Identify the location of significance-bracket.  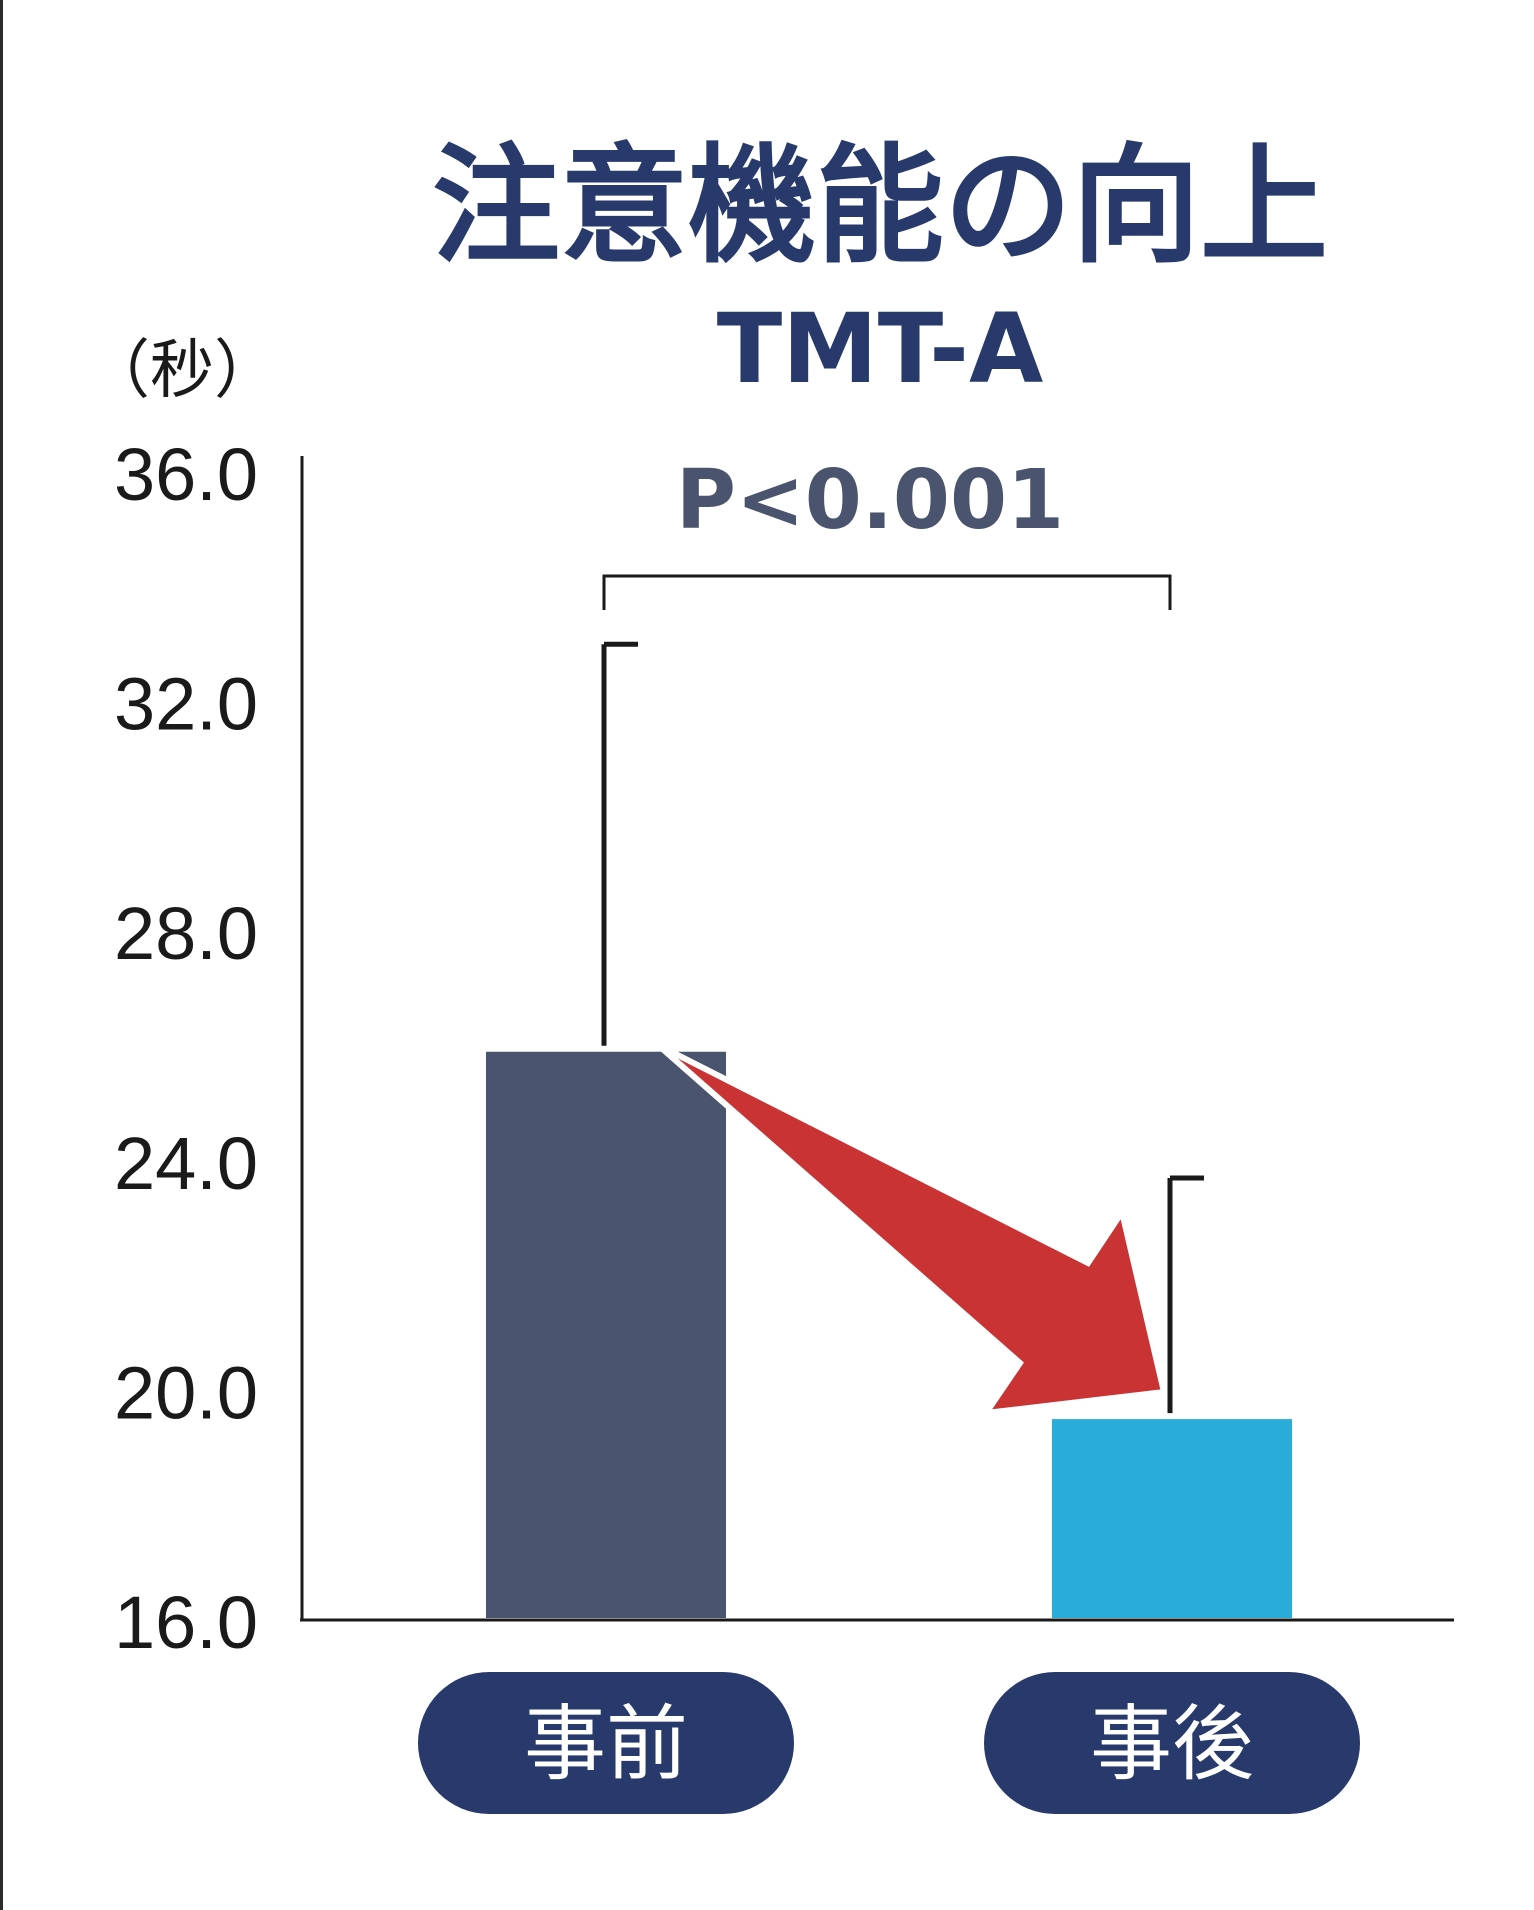
(887, 592).